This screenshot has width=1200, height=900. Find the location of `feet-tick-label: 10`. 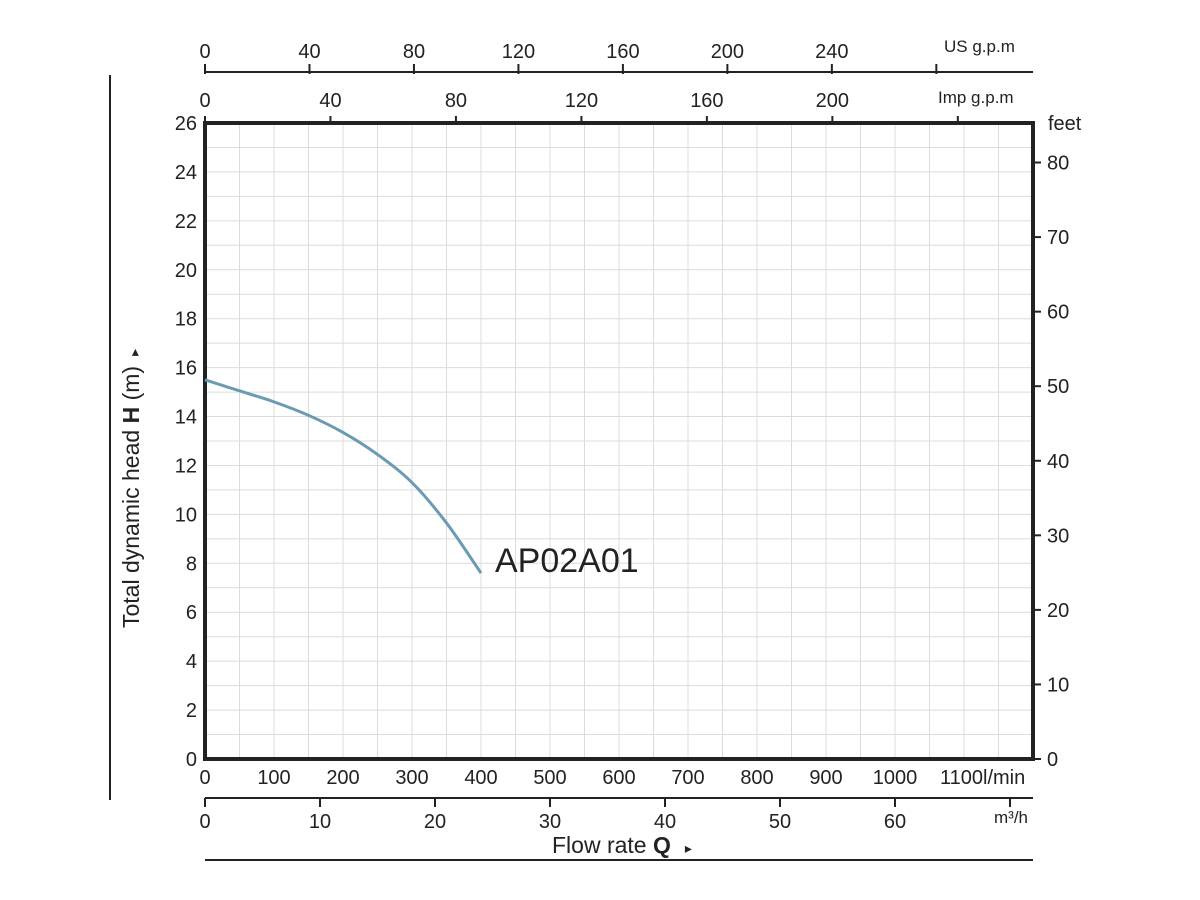

feet-tick-label: 10 is located at coordinates (1058, 685).